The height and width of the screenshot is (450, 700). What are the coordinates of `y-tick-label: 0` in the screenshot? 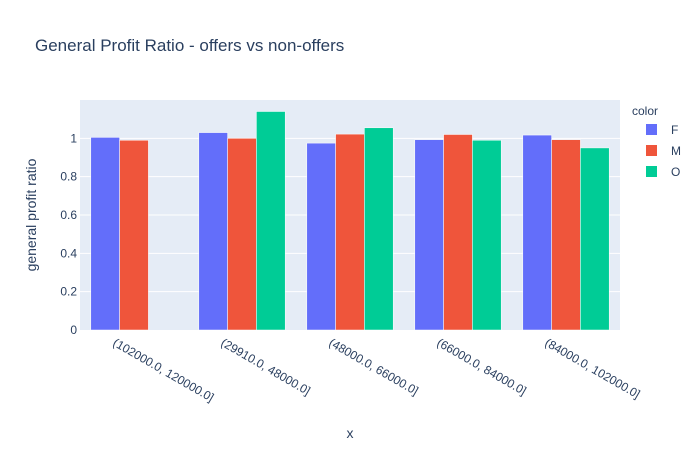 It's located at (73, 330).